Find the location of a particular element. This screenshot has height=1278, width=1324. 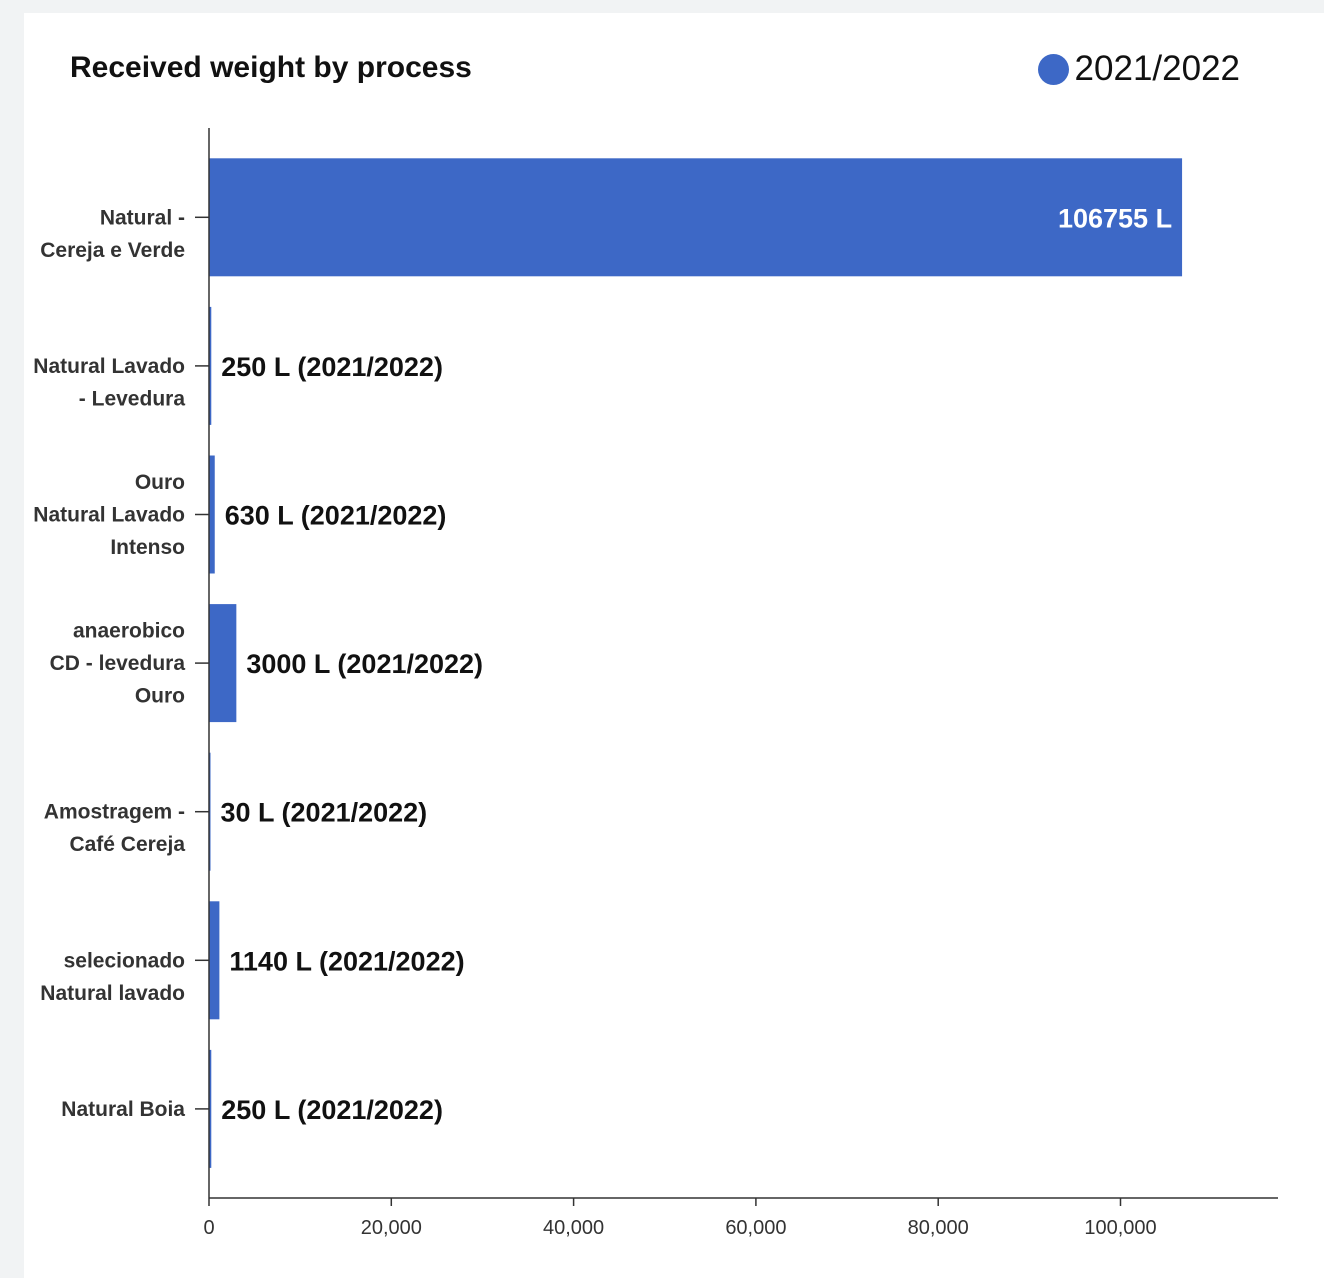

x-tick-label-3: 60,000 is located at coordinates (755, 1228).